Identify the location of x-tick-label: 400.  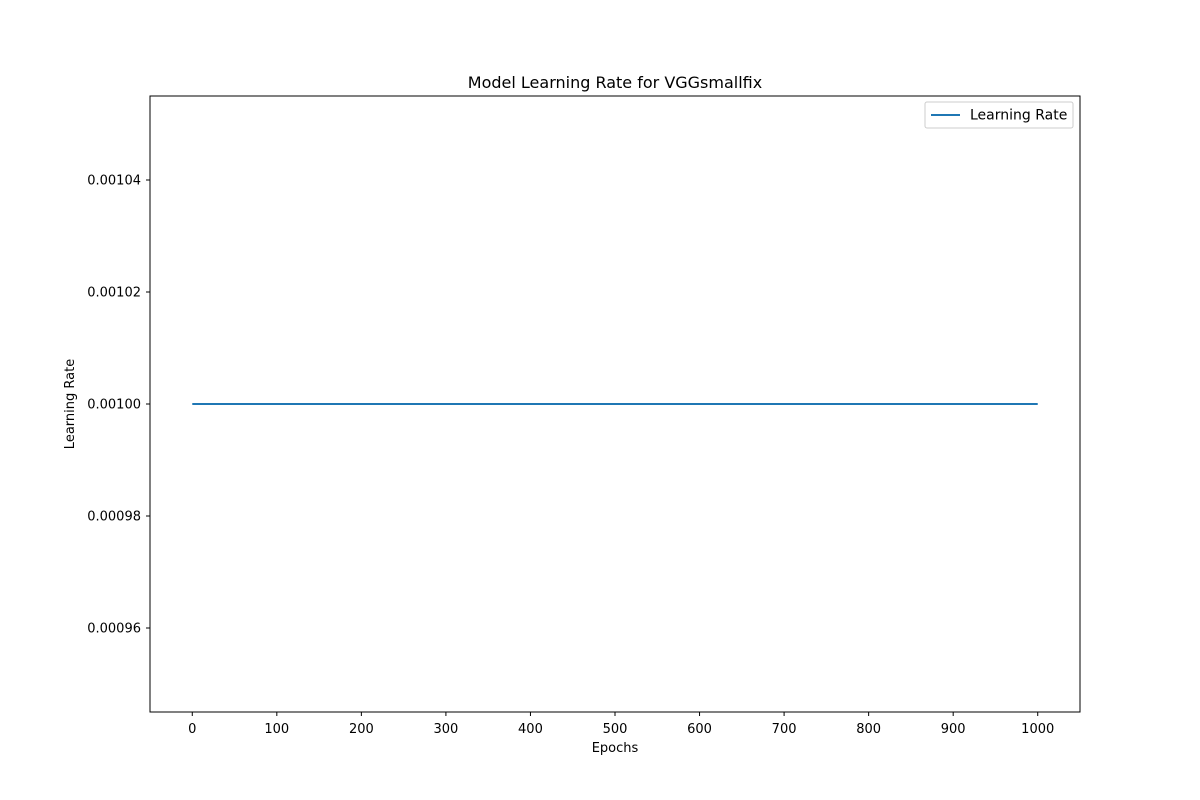
(530, 729).